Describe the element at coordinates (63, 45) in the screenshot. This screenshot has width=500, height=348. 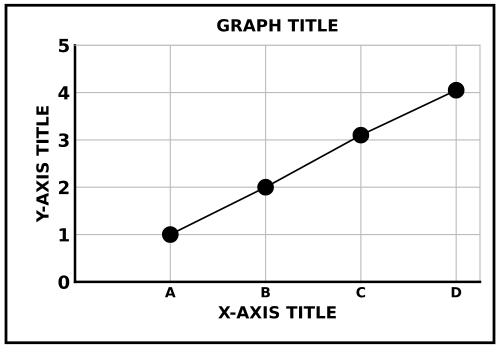
I see `y-tick-label: 5` at that location.